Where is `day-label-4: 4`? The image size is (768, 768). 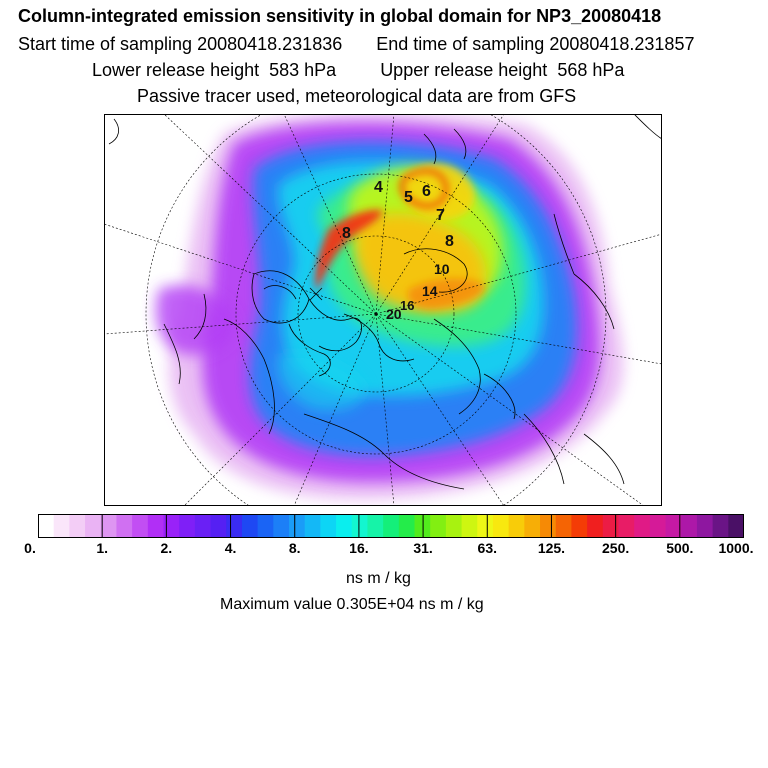 day-label-4: 4 is located at coordinates (378, 187).